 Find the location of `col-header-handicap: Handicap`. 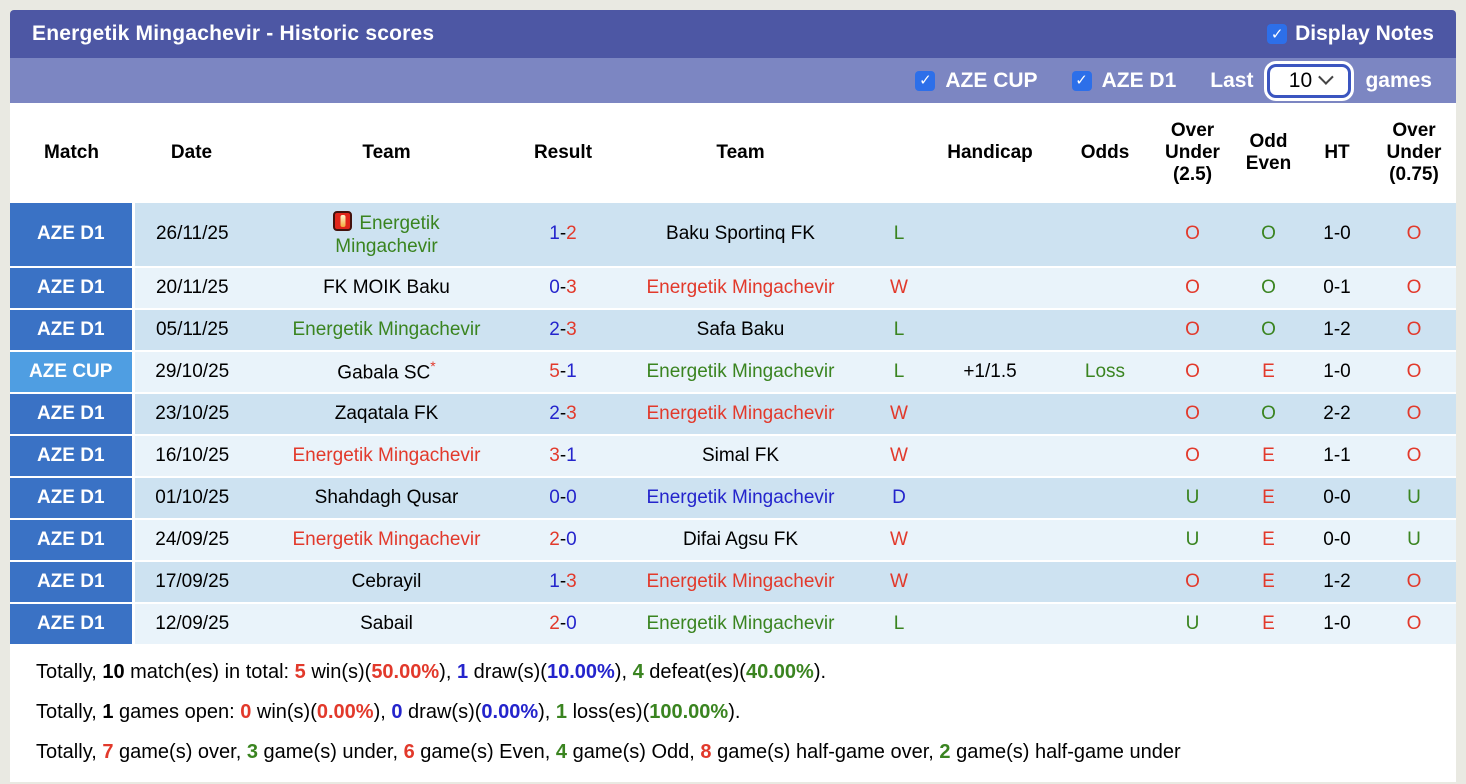

col-header-handicap: Handicap is located at coordinates (990, 153).